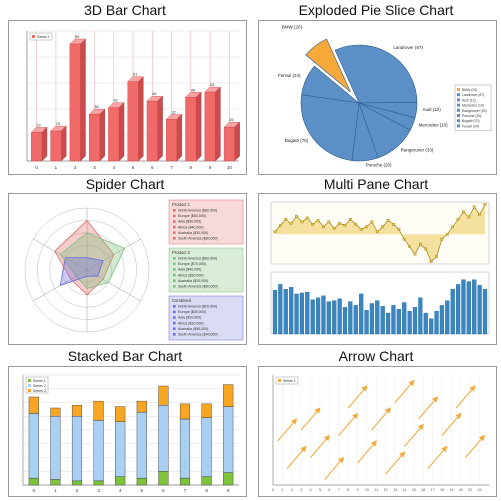 The width and height of the screenshot is (501, 501). What do you see at coordinates (380, 268) in the screenshot?
I see `multipane-chart` at bounding box center [380, 268].